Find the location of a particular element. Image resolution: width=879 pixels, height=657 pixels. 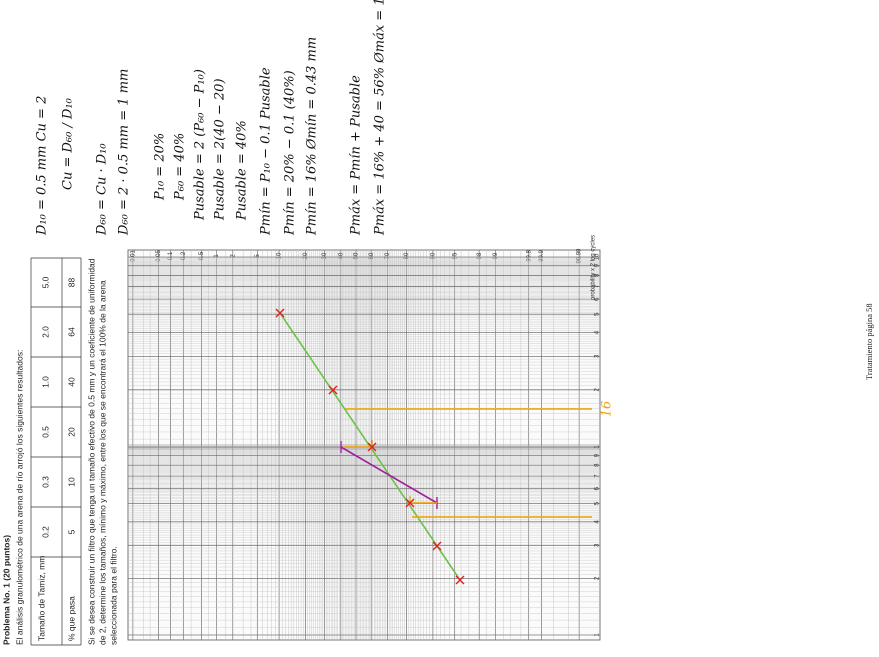

probability-label: 99 is located at coordinates (496, 255).